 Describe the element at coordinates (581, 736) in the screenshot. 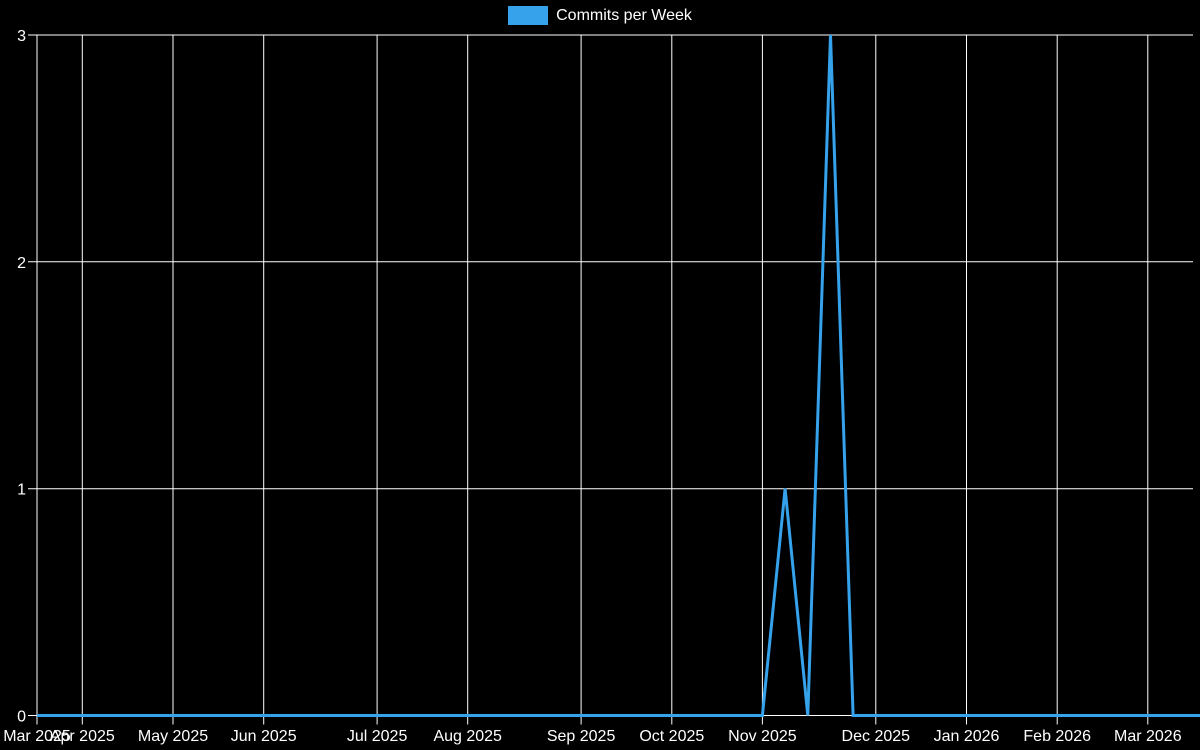

I see `x-tick-label: Sep 2025` at that location.